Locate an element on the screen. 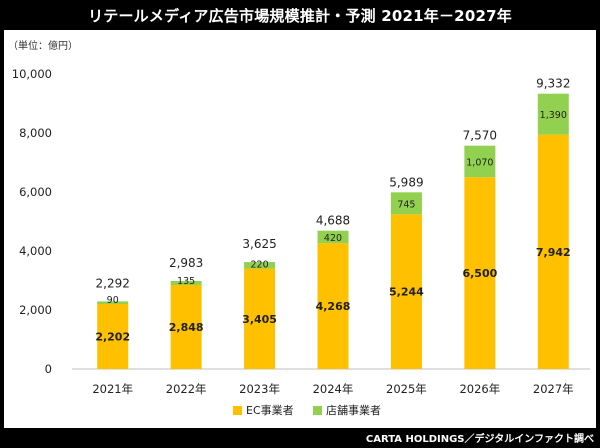 This screenshot has height=448, width=600. data-label-store: 1,070 is located at coordinates (479, 162).